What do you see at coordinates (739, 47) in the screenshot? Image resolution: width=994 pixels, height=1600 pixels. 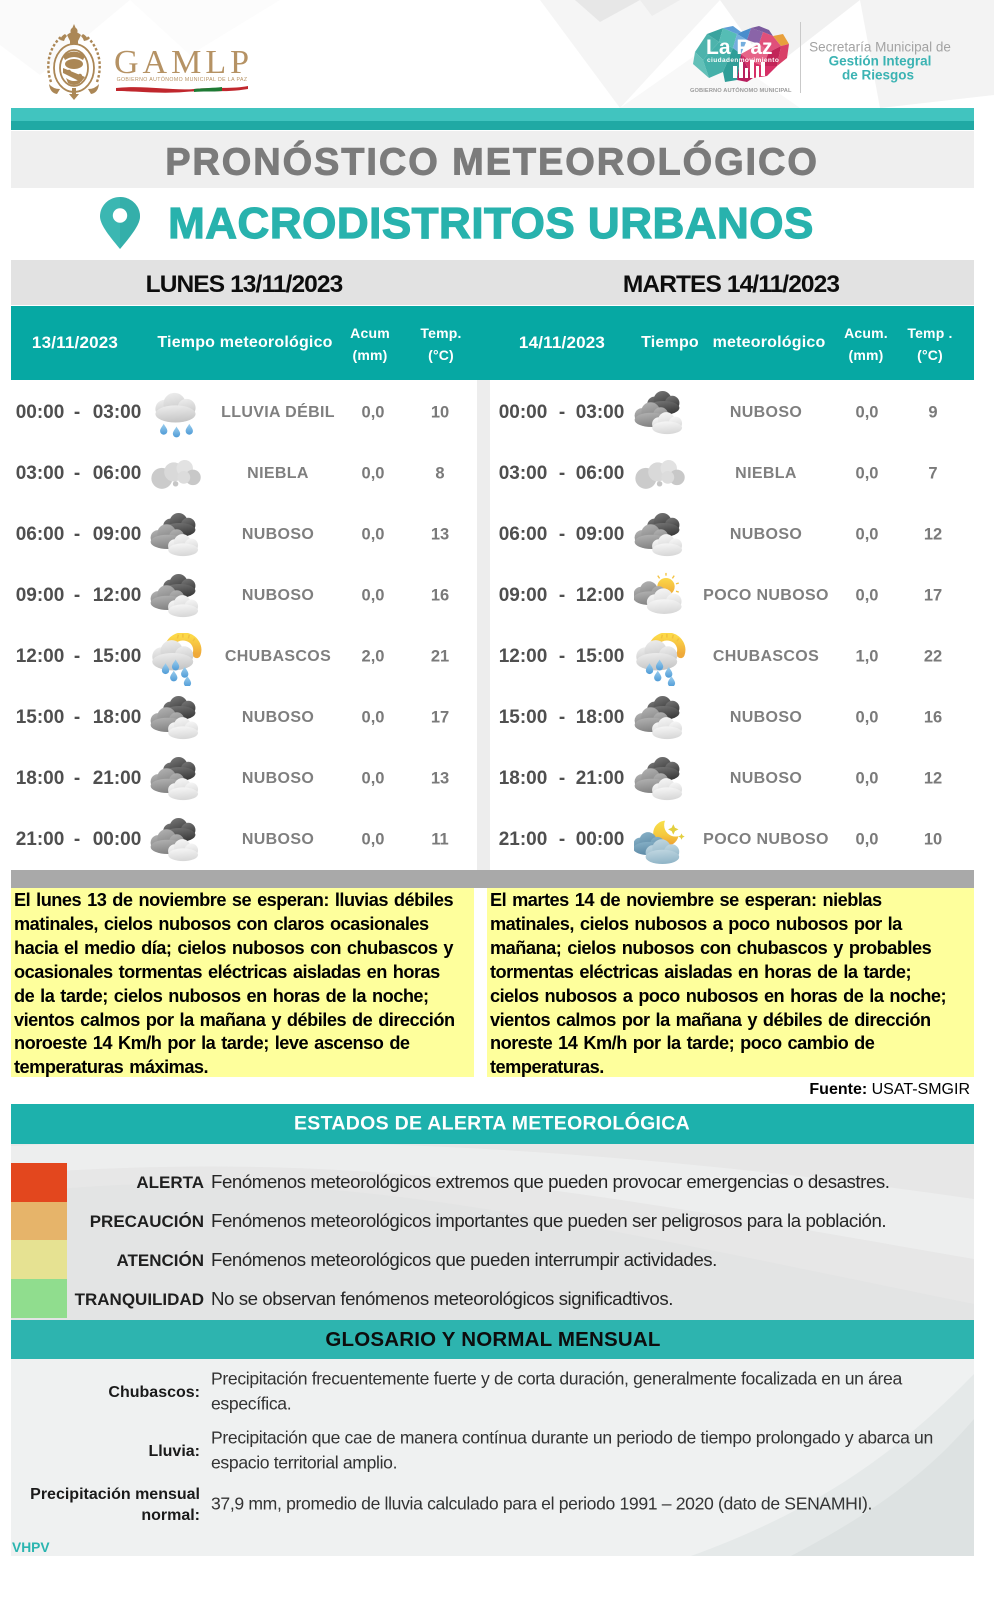 I see `svg-text: La Paz` at bounding box center [739, 47].